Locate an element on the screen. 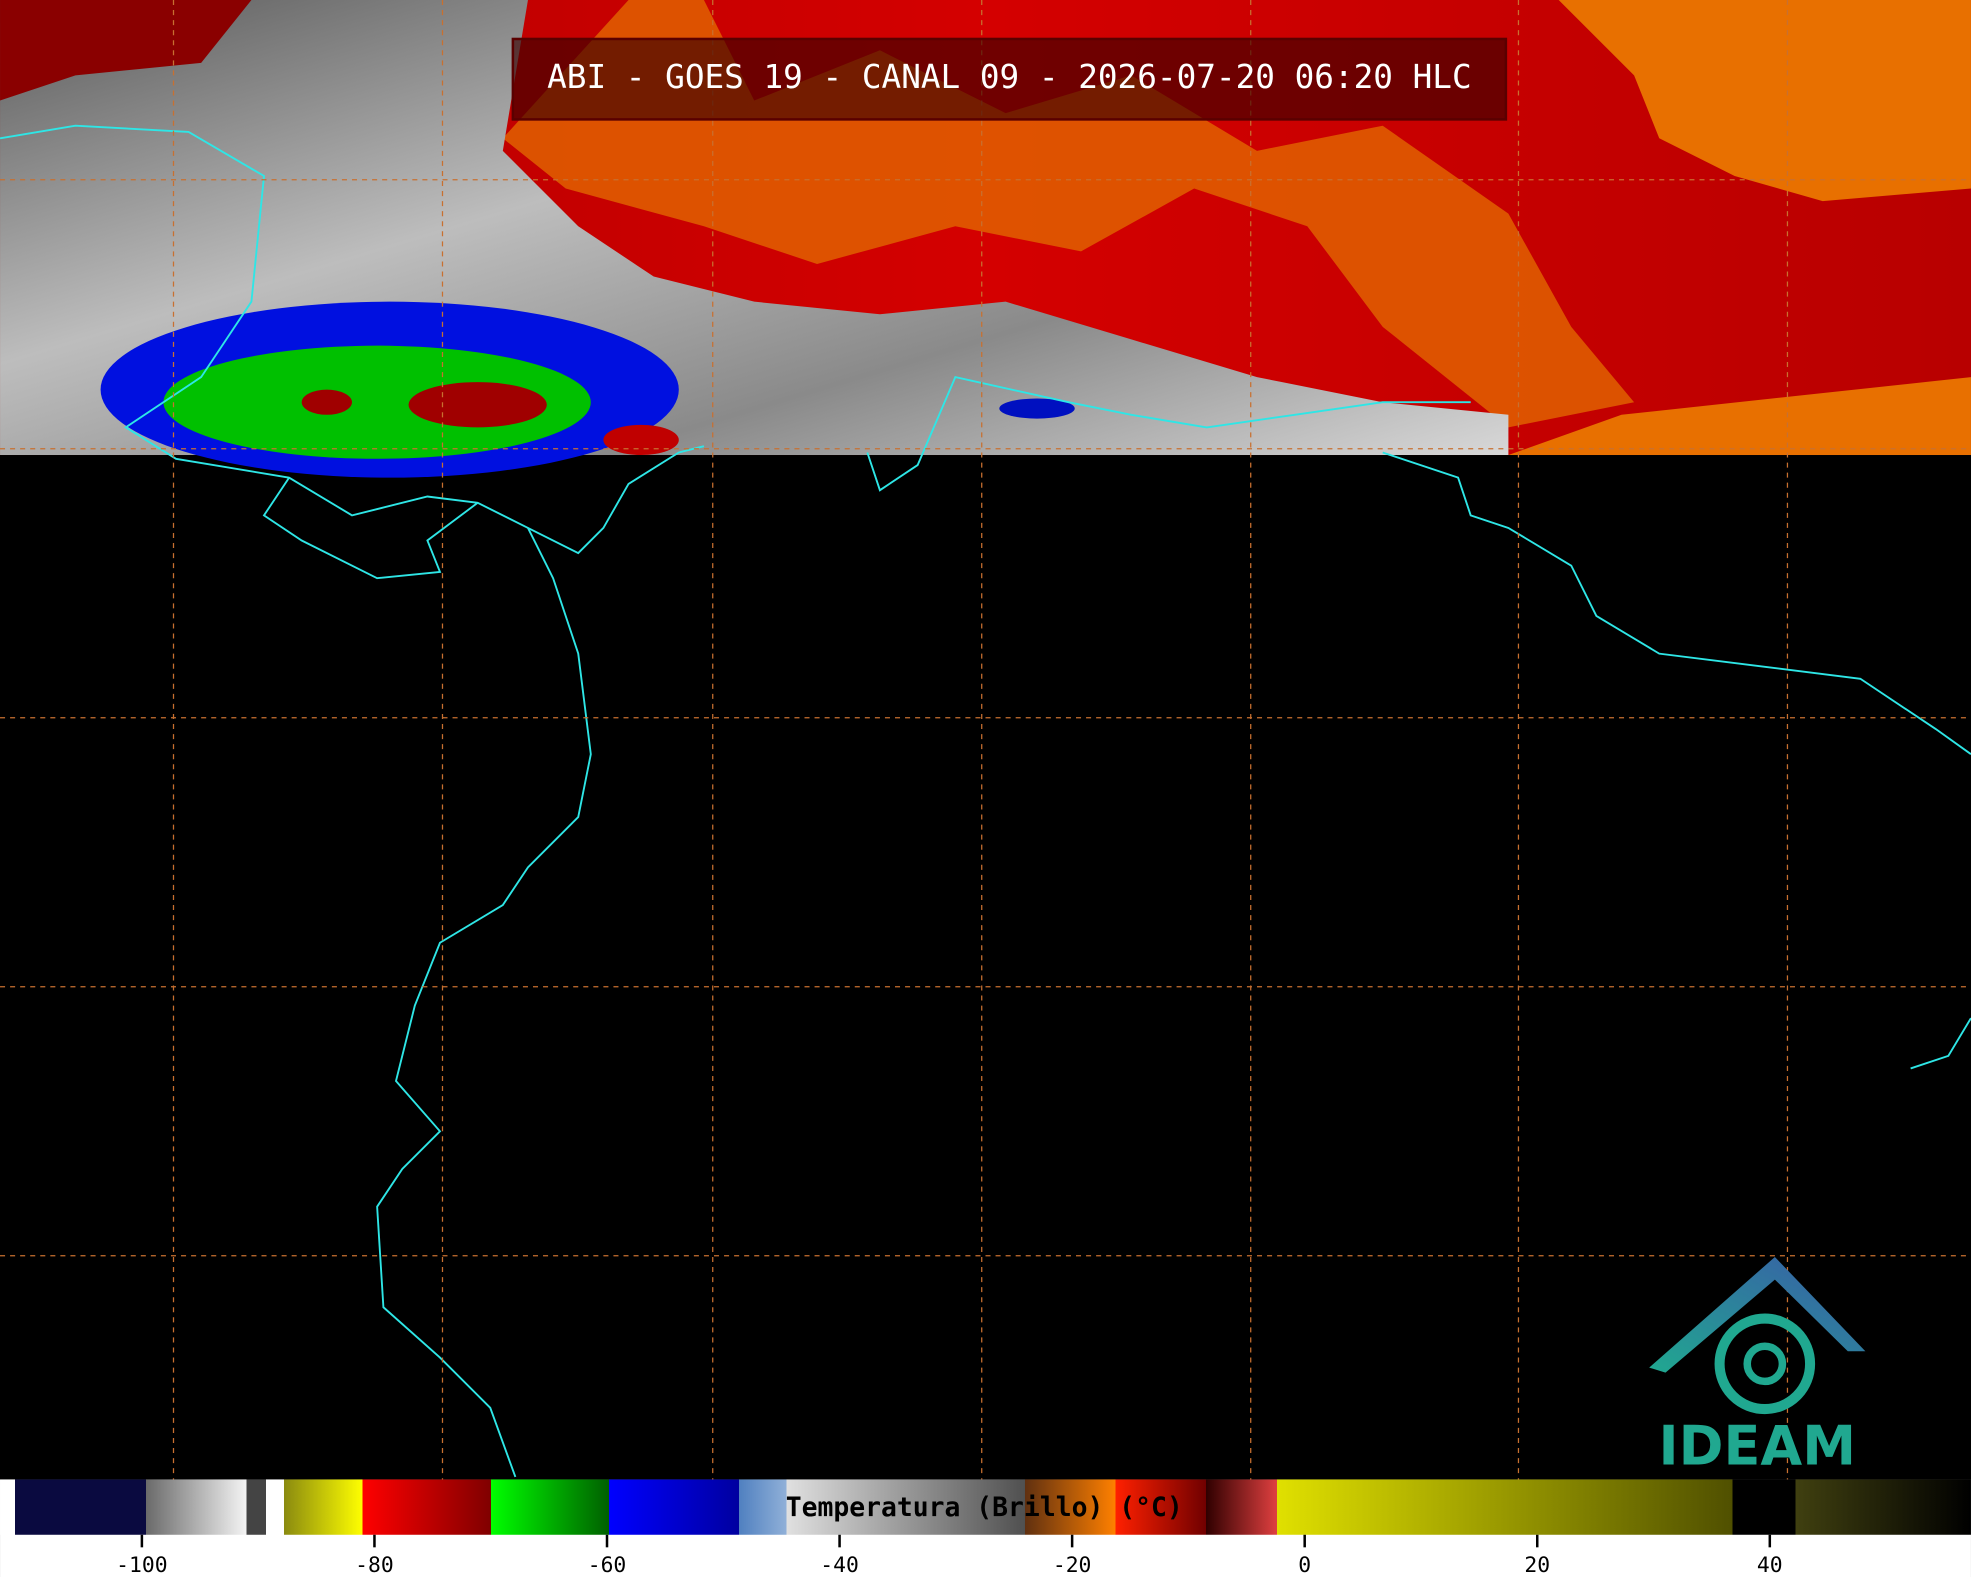  title-box is located at coordinates (1009, 79).